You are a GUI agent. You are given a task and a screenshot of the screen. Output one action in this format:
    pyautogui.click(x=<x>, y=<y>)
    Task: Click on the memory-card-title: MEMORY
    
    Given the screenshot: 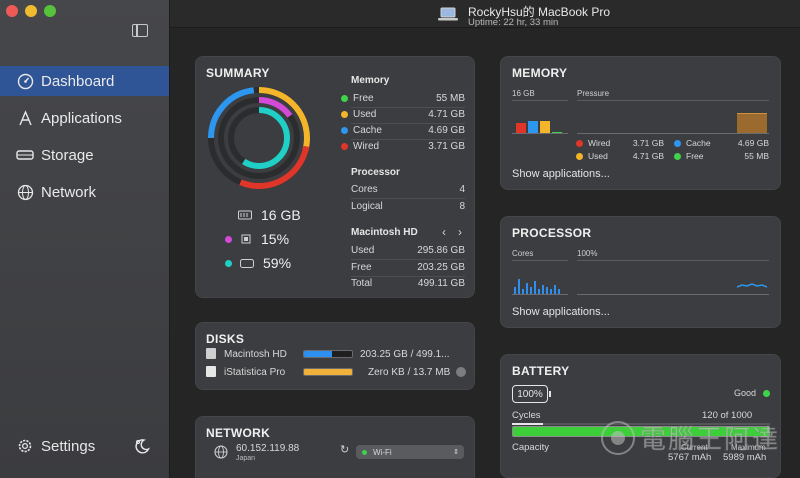 What is the action you would take?
    pyautogui.click(x=540, y=73)
    